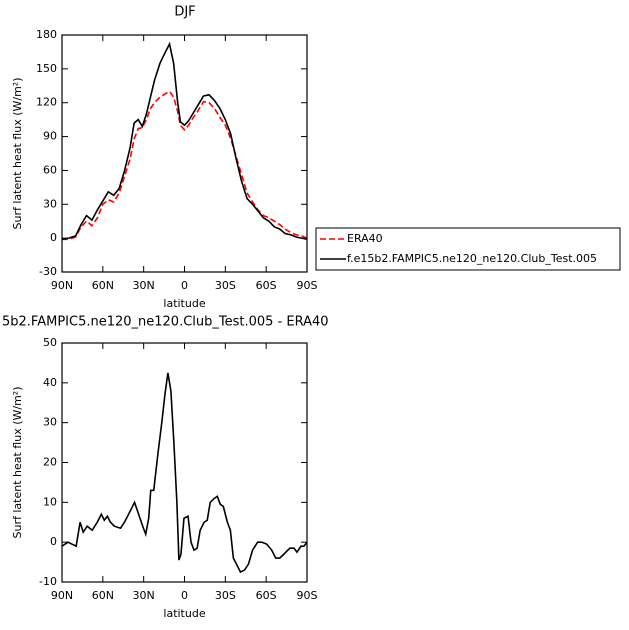 The width and height of the screenshot is (629, 630). Describe the element at coordinates (50, 136) in the screenshot. I see `y-tick-label: 90` at that location.